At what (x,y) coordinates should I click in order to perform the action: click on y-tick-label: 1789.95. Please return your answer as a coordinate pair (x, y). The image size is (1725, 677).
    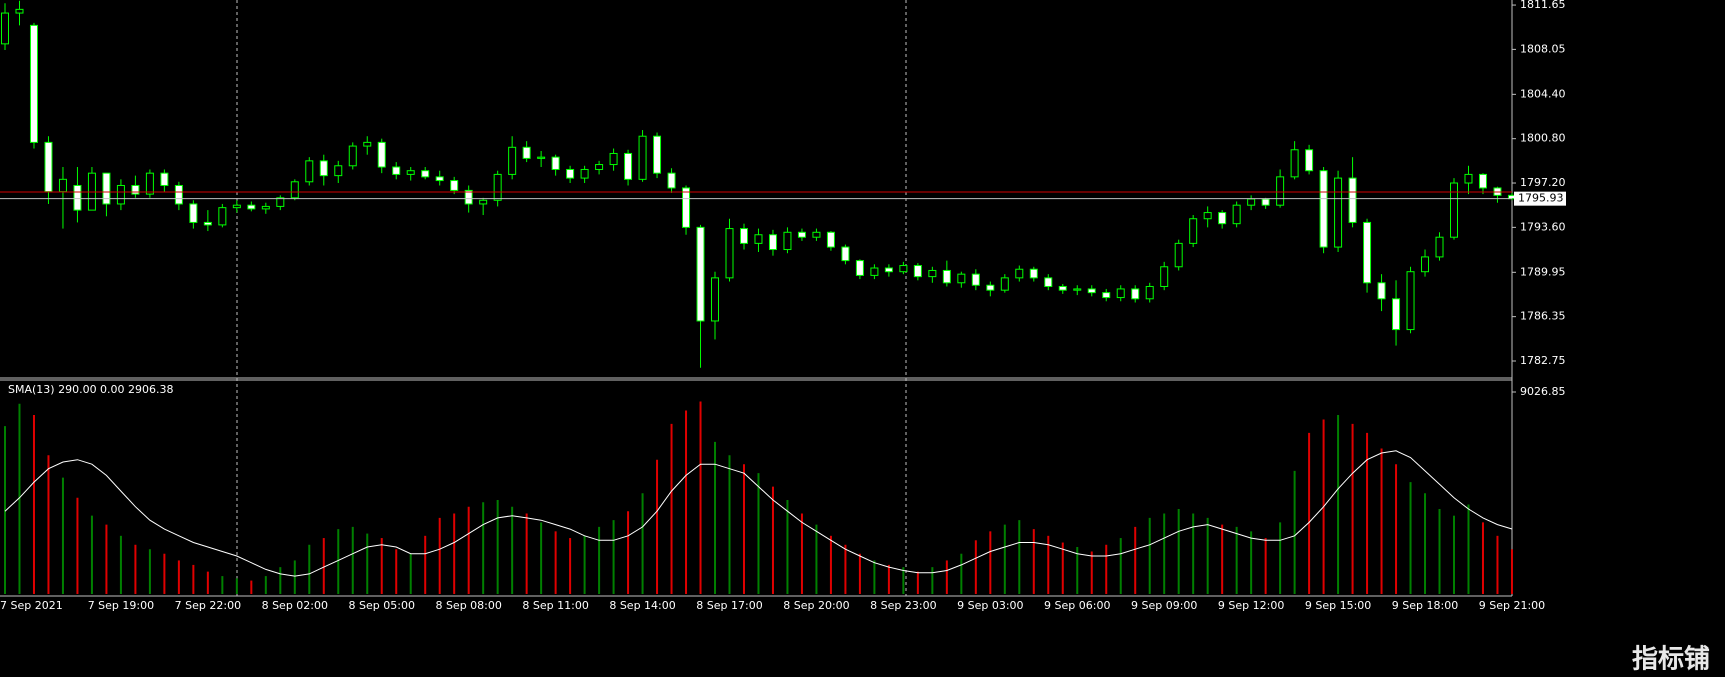
    Looking at the image, I should click on (1543, 271).